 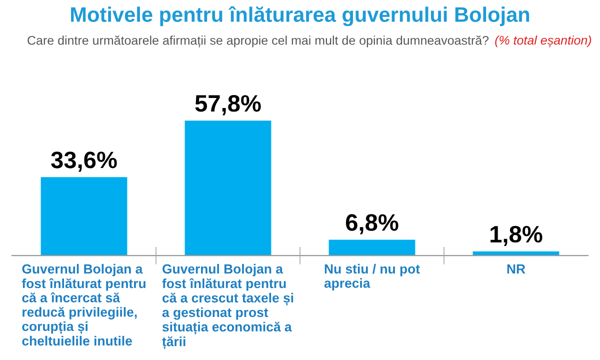 What do you see at coordinates (258, 41) in the screenshot?
I see `chart-subtitle: Care dintre următoarele afirmații se apropie cel mai mult de opinia dumneavoastră?` at bounding box center [258, 41].